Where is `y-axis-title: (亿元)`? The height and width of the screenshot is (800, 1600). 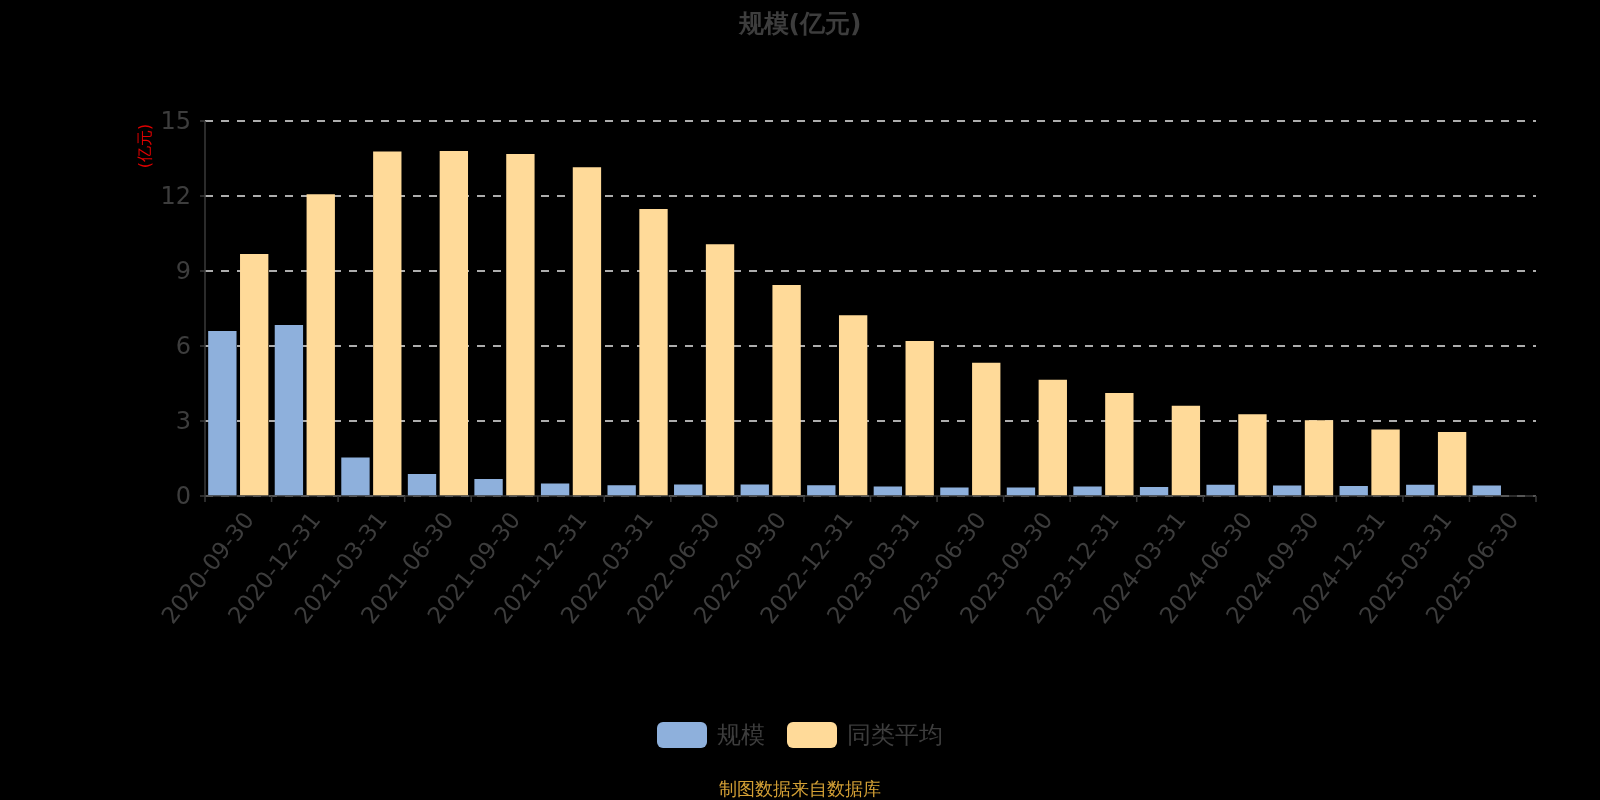
y-axis-title: (亿元) is located at coordinates (144, 146).